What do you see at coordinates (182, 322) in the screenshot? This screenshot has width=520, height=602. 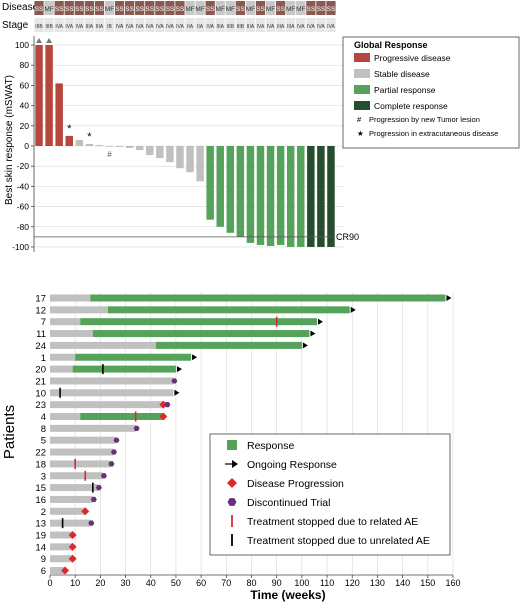 I see `patient-row: 7` at bounding box center [182, 322].